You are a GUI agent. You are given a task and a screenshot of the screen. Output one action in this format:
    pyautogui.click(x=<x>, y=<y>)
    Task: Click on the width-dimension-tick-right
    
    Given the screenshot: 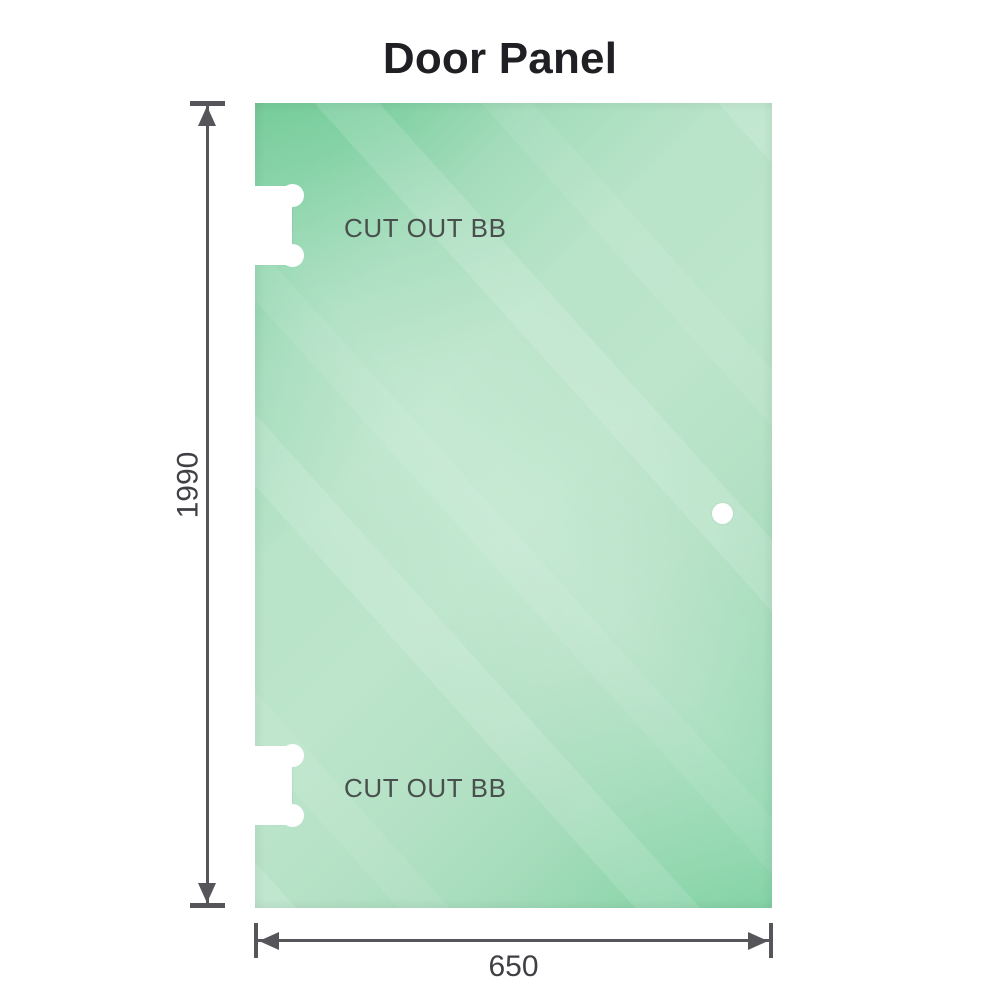 What is the action you would take?
    pyautogui.click(x=771, y=940)
    